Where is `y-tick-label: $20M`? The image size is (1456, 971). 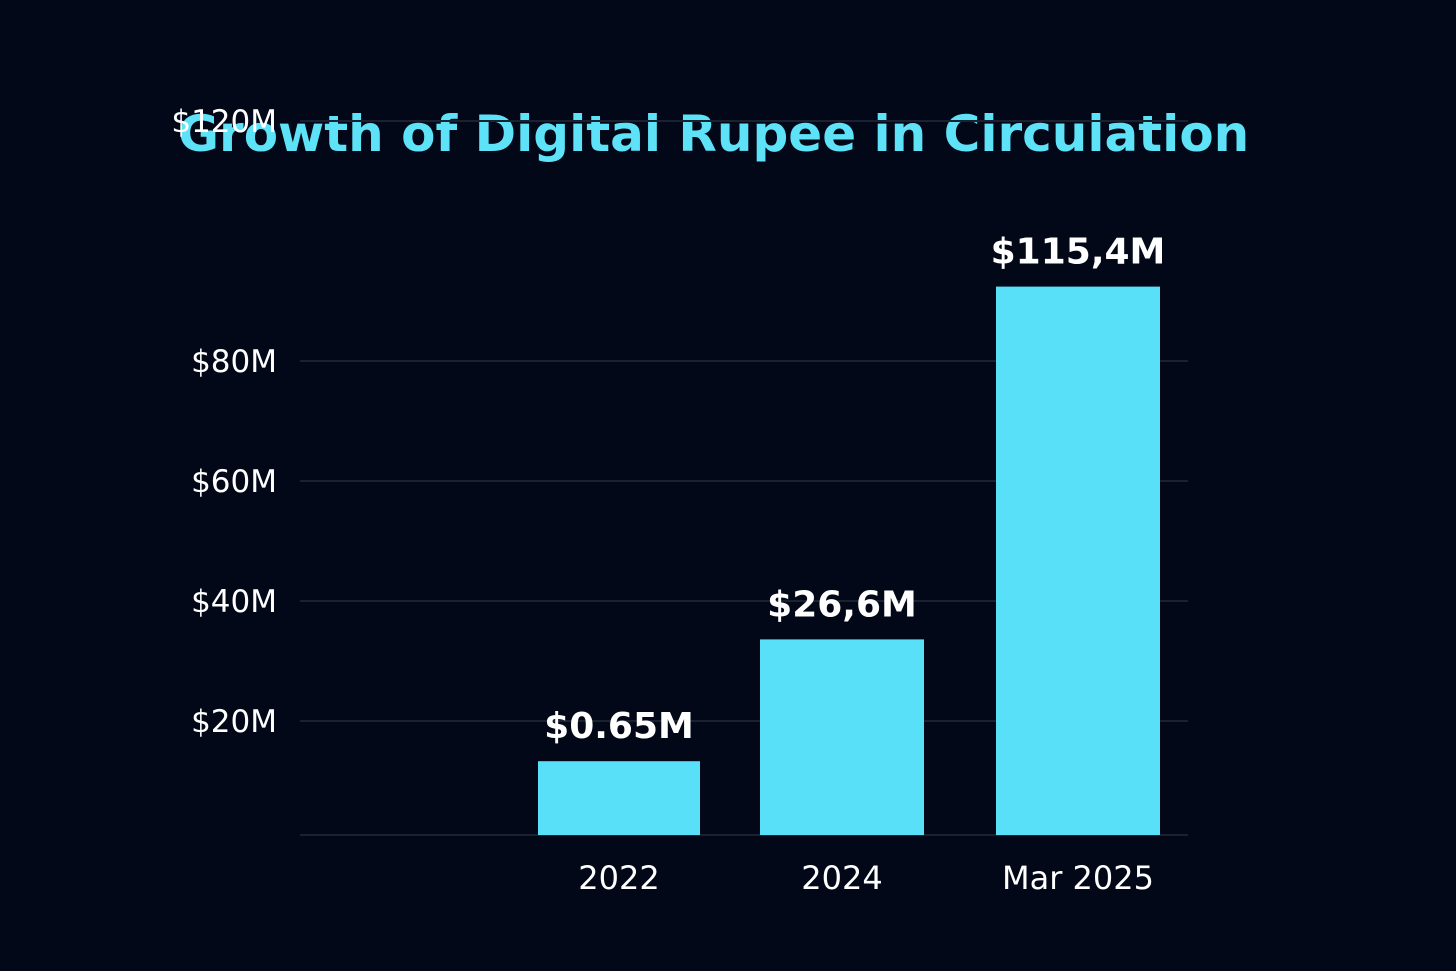 y-tick-label: $20M is located at coordinates (234, 722).